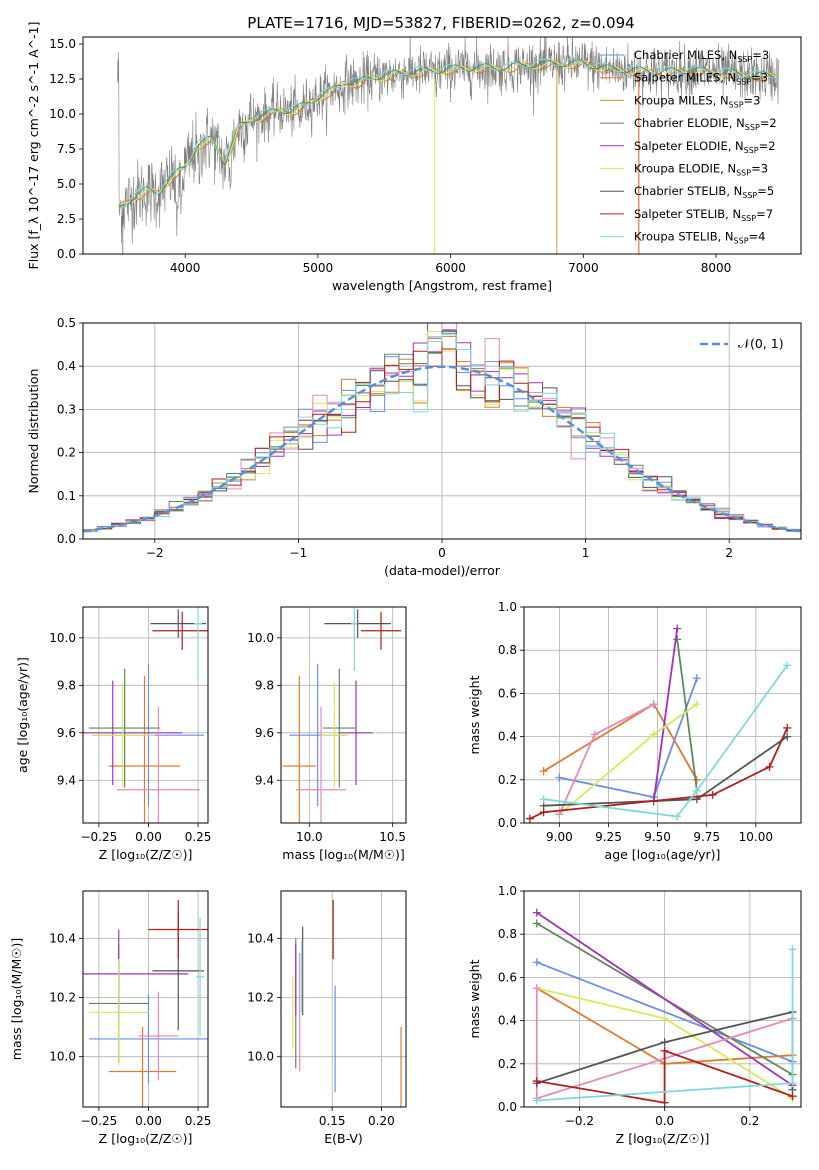 This screenshot has width=819, height=1170. I want to click on x-tick-label: 6000, so click(450, 268).